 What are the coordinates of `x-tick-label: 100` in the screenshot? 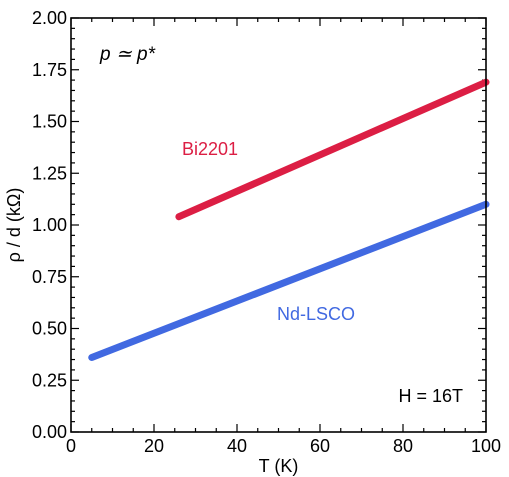 It's located at (486, 446).